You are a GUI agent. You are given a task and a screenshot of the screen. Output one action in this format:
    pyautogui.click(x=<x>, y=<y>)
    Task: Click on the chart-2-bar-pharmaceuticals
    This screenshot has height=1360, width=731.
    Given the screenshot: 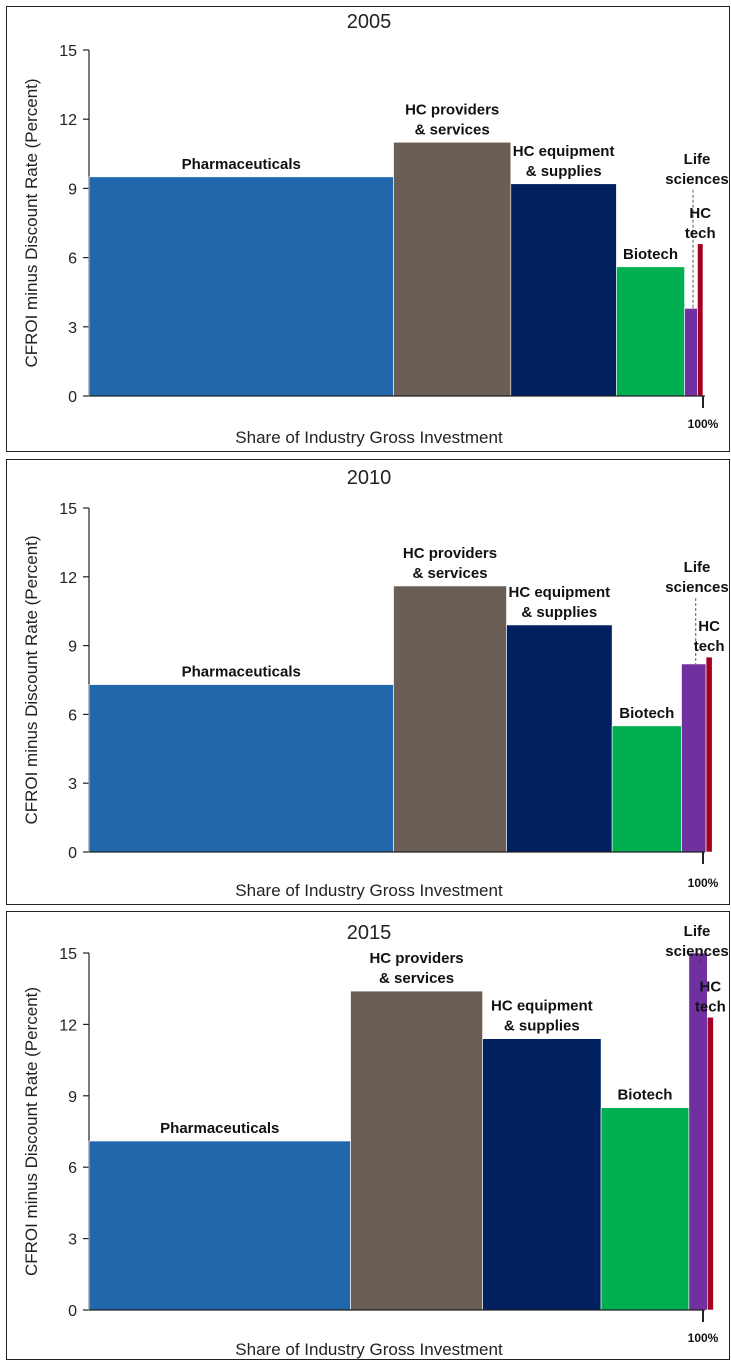 What is the action you would take?
    pyautogui.click(x=219, y=1225)
    